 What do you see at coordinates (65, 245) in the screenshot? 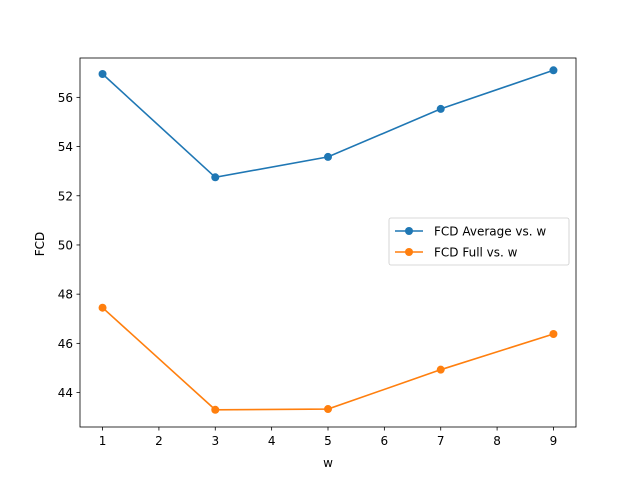
I see `y-tick-label: 50` at bounding box center [65, 245].